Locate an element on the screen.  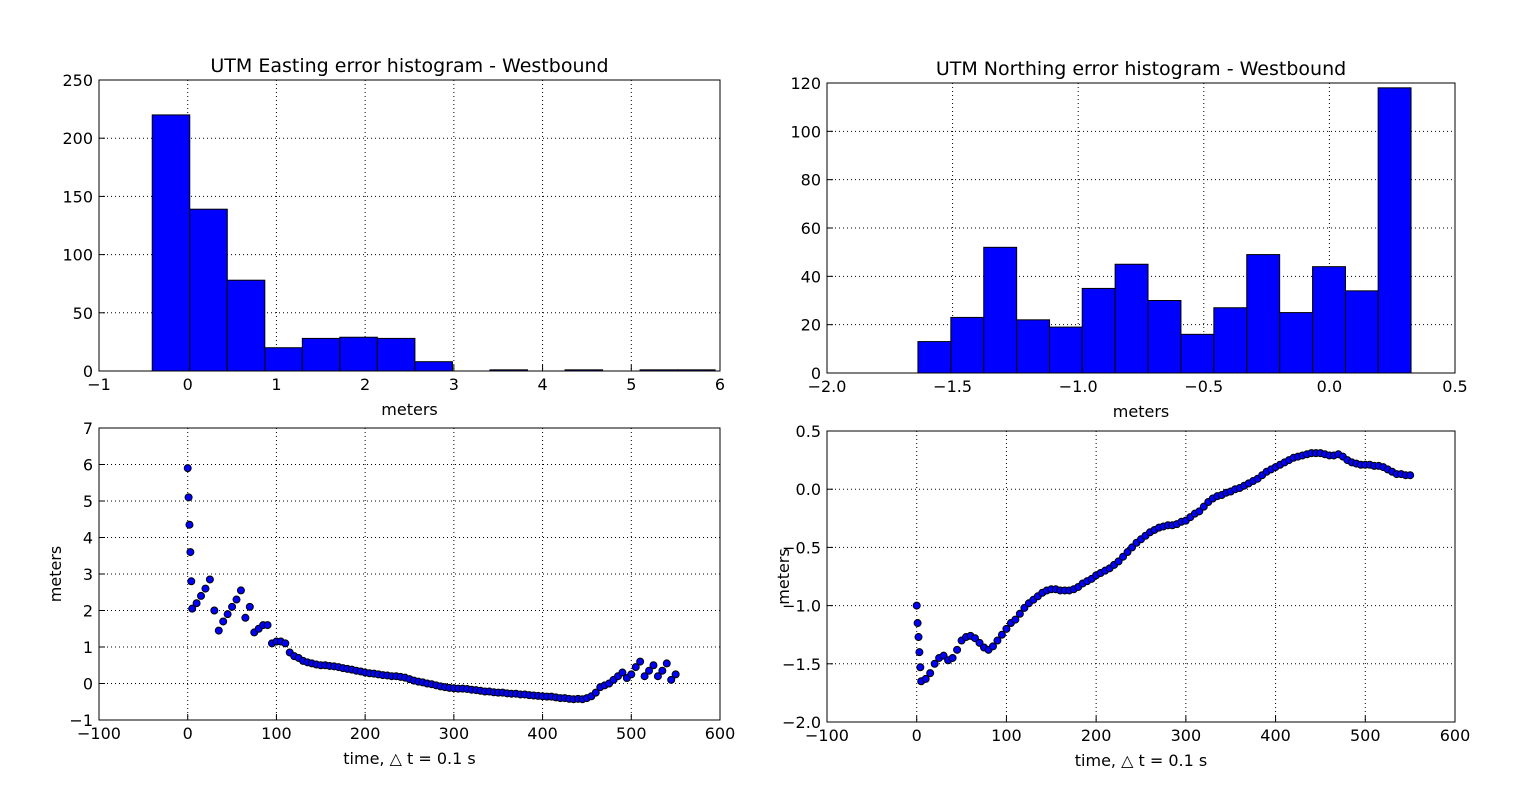
x-tick-label: −0.5 is located at coordinates (1203, 386).